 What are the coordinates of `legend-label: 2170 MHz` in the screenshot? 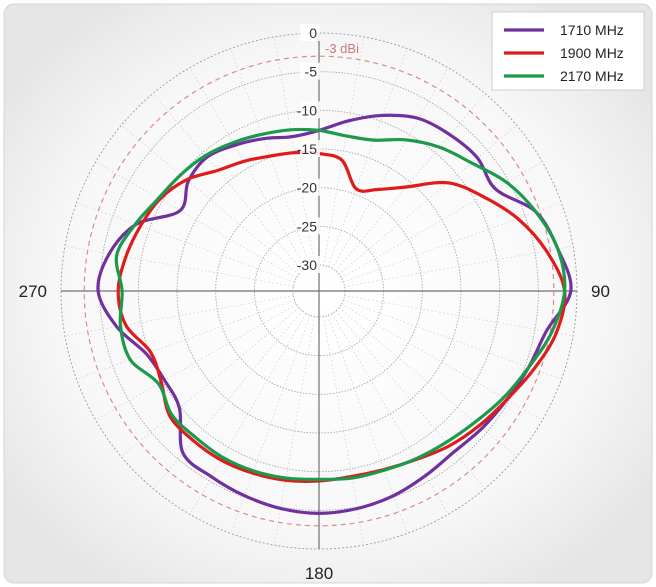 It's located at (592, 76).